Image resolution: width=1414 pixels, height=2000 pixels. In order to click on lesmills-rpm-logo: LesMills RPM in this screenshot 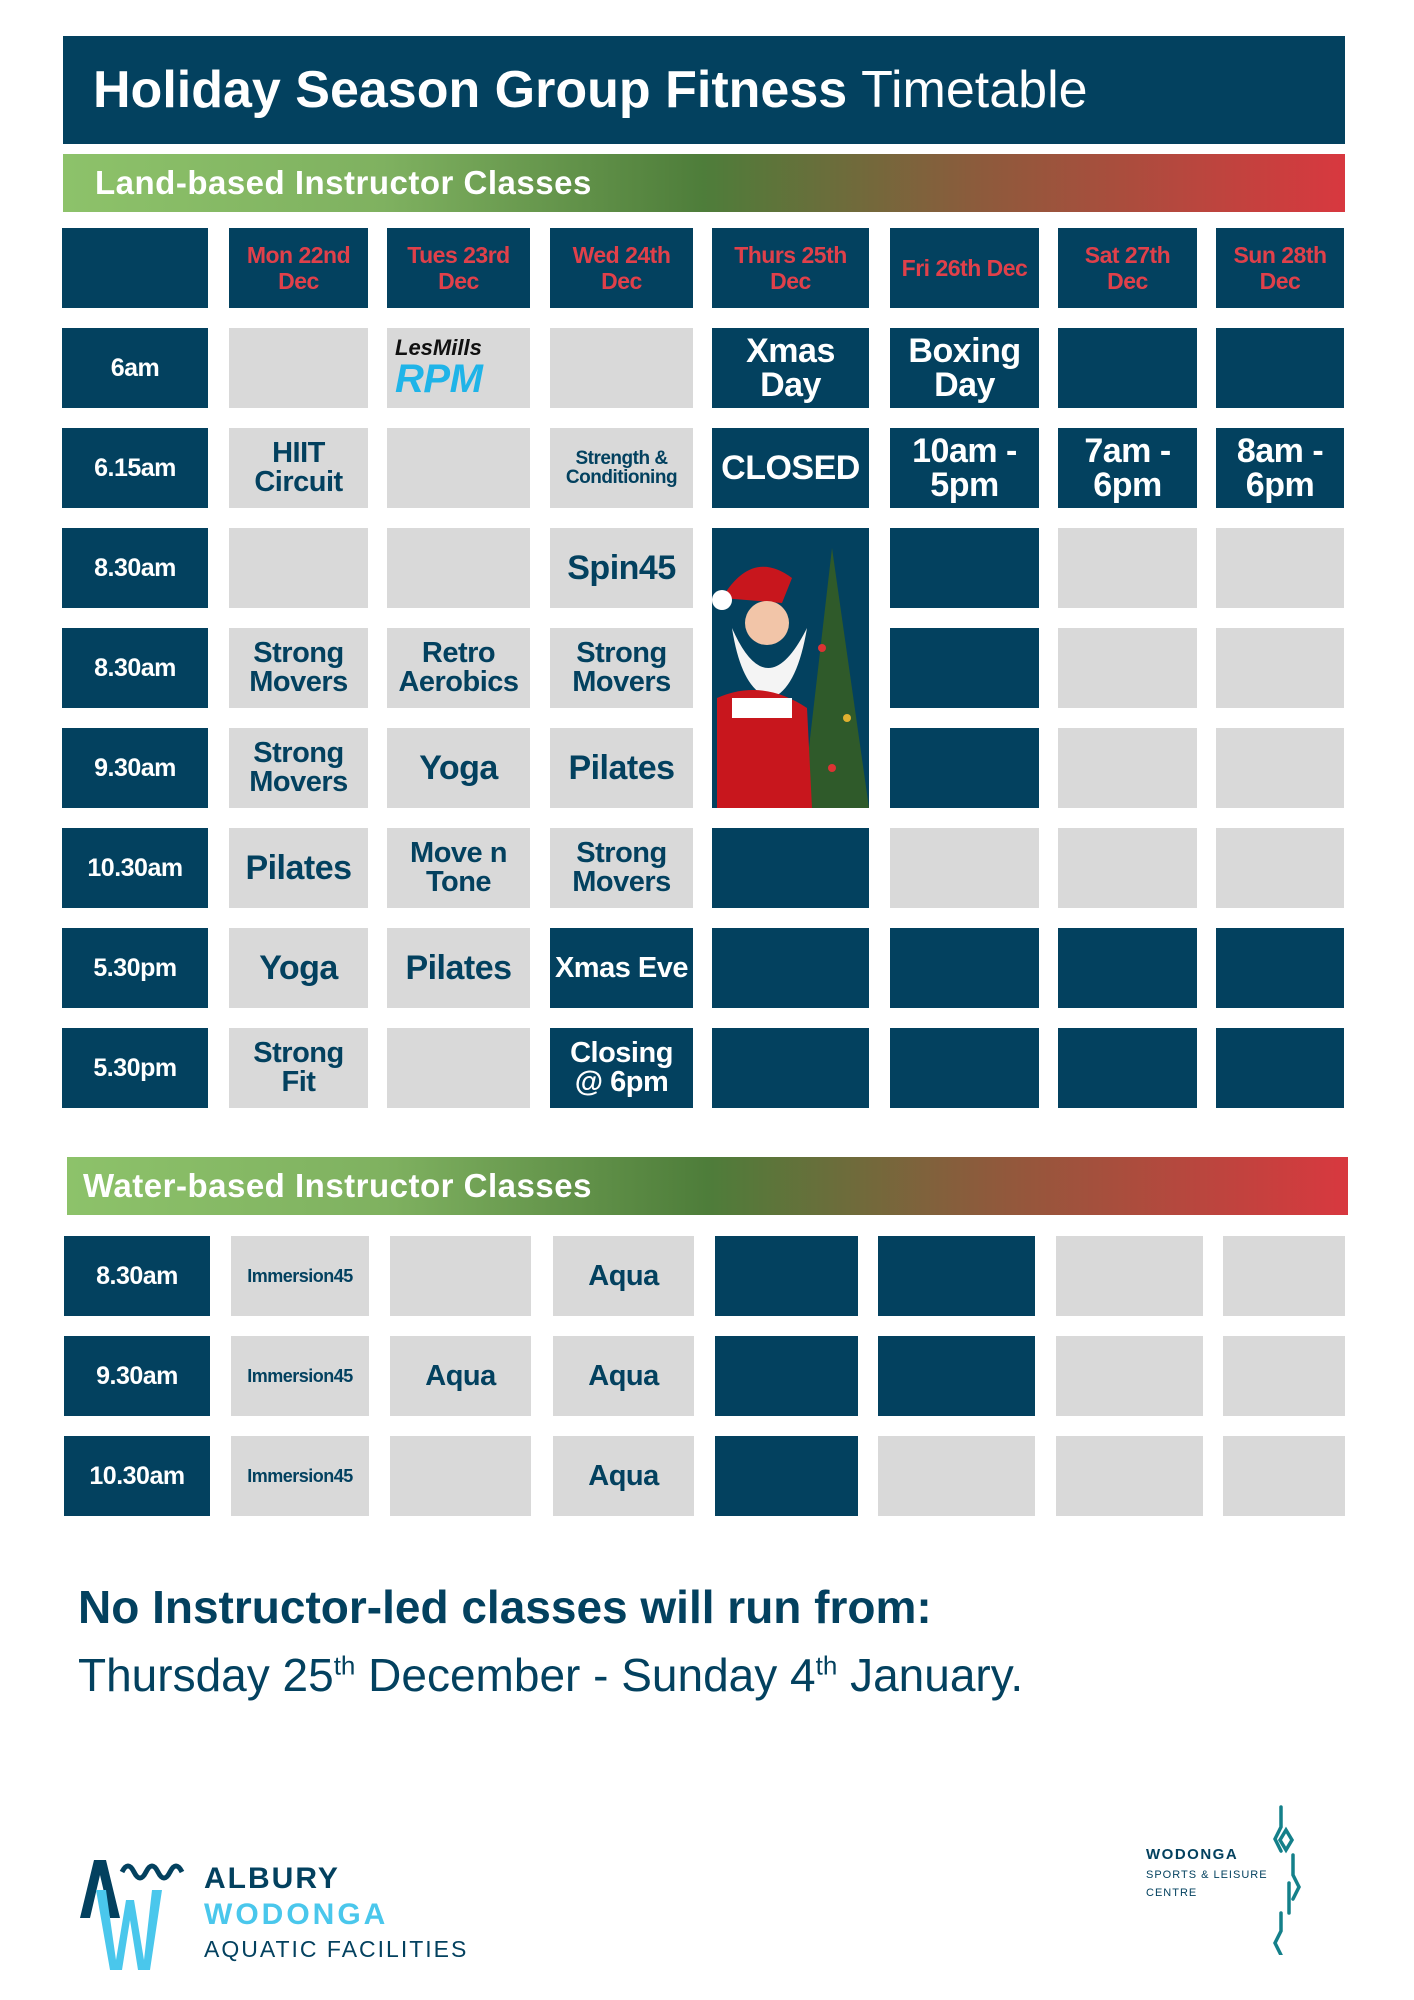, I will do `click(458, 368)`.